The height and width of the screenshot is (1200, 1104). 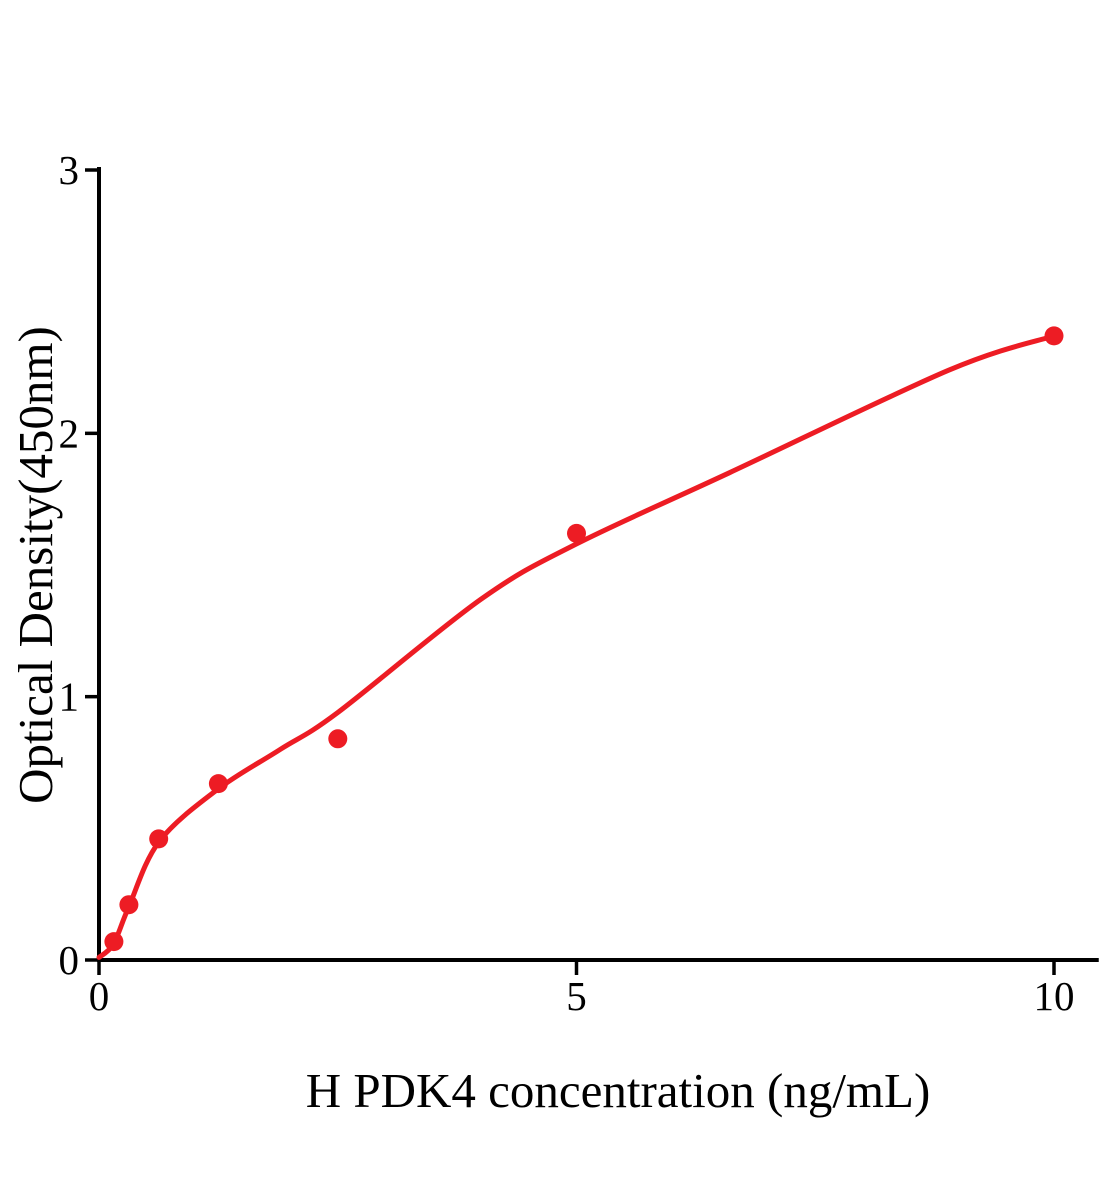 What do you see at coordinates (69, 433) in the screenshot?
I see `y-tick-label: 2` at bounding box center [69, 433].